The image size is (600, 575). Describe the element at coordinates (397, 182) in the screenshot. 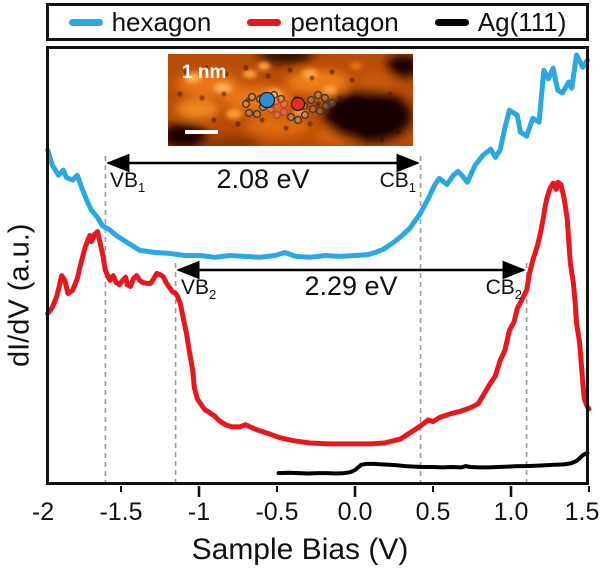

I see `cb1-label: CB1` at that location.